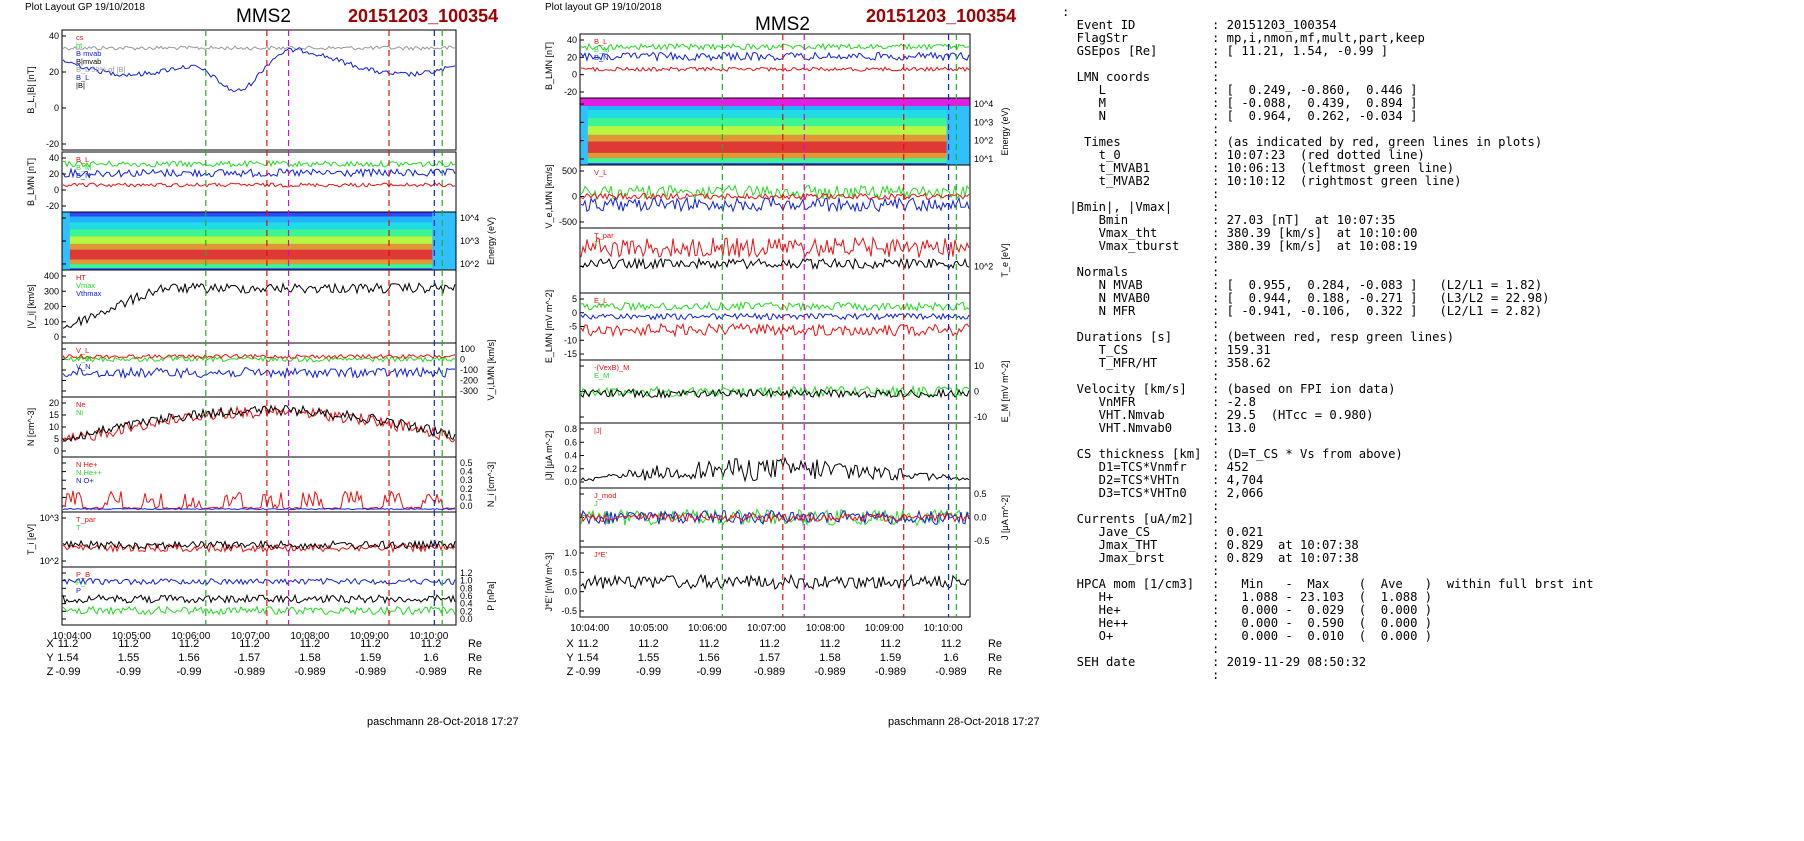 The height and width of the screenshot is (841, 1804). What do you see at coordinates (250, 636) in the screenshot?
I see `time-tick-label: 10:07:00` at bounding box center [250, 636].